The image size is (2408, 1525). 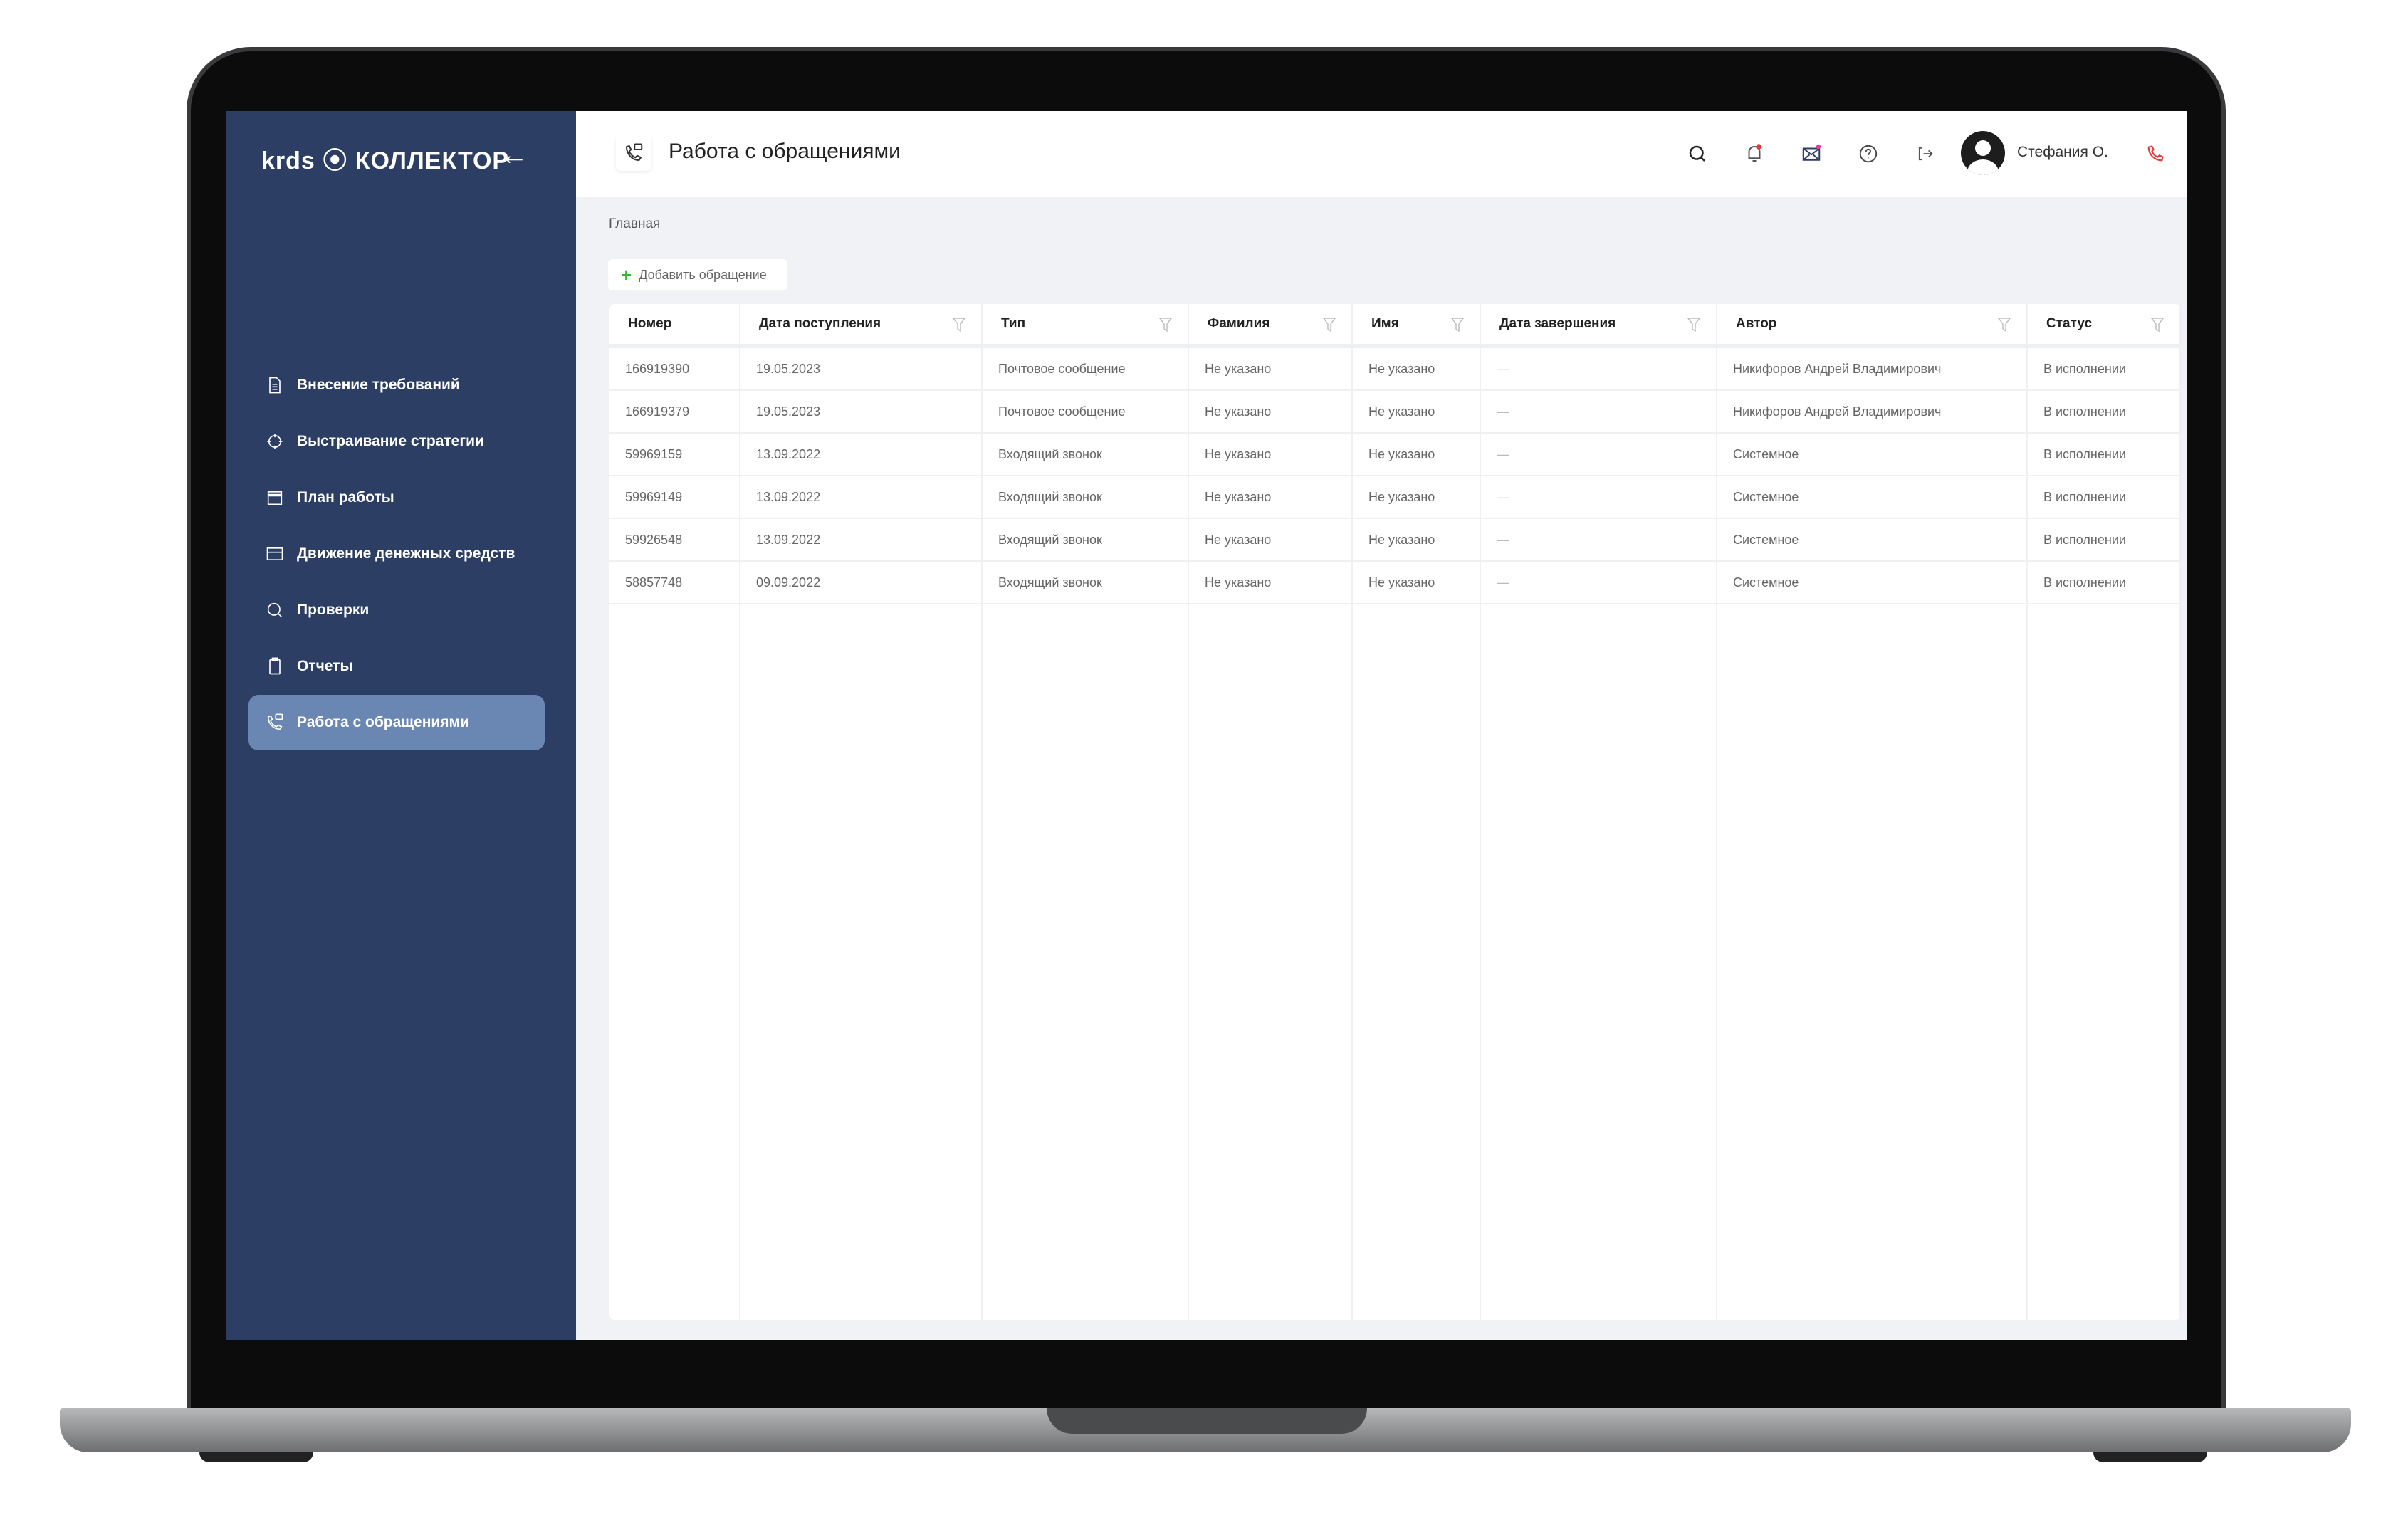 What do you see at coordinates (1872, 324) in the screenshot?
I see `column-header: Автор` at bounding box center [1872, 324].